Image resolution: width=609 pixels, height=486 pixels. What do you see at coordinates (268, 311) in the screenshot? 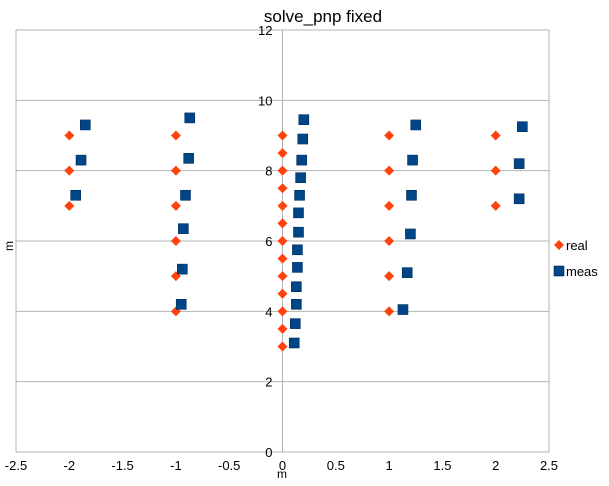
I see `y-tick-label: 4` at bounding box center [268, 311].